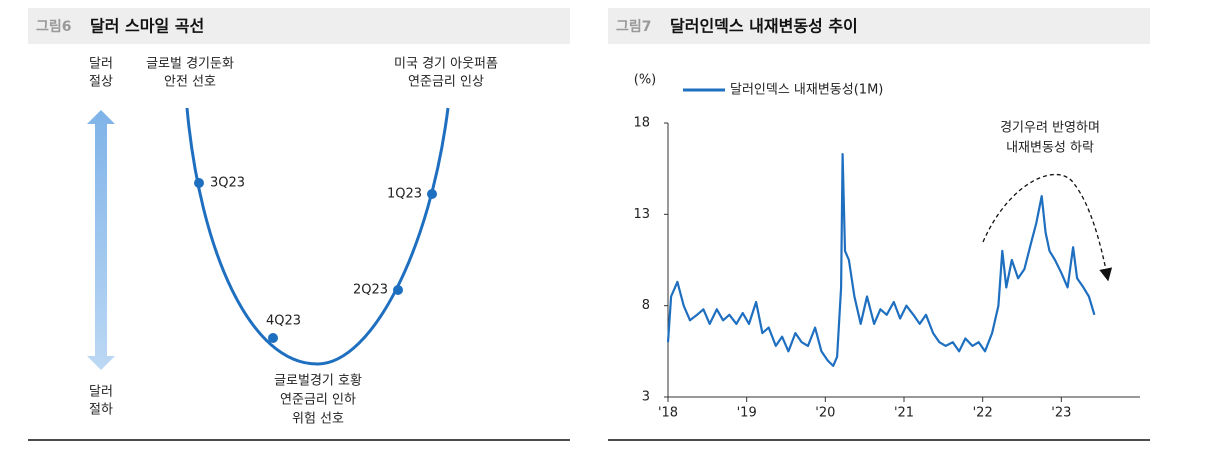  I want to click on scenario-text: 미국 경기 아웃퍼폼, so click(446, 64).